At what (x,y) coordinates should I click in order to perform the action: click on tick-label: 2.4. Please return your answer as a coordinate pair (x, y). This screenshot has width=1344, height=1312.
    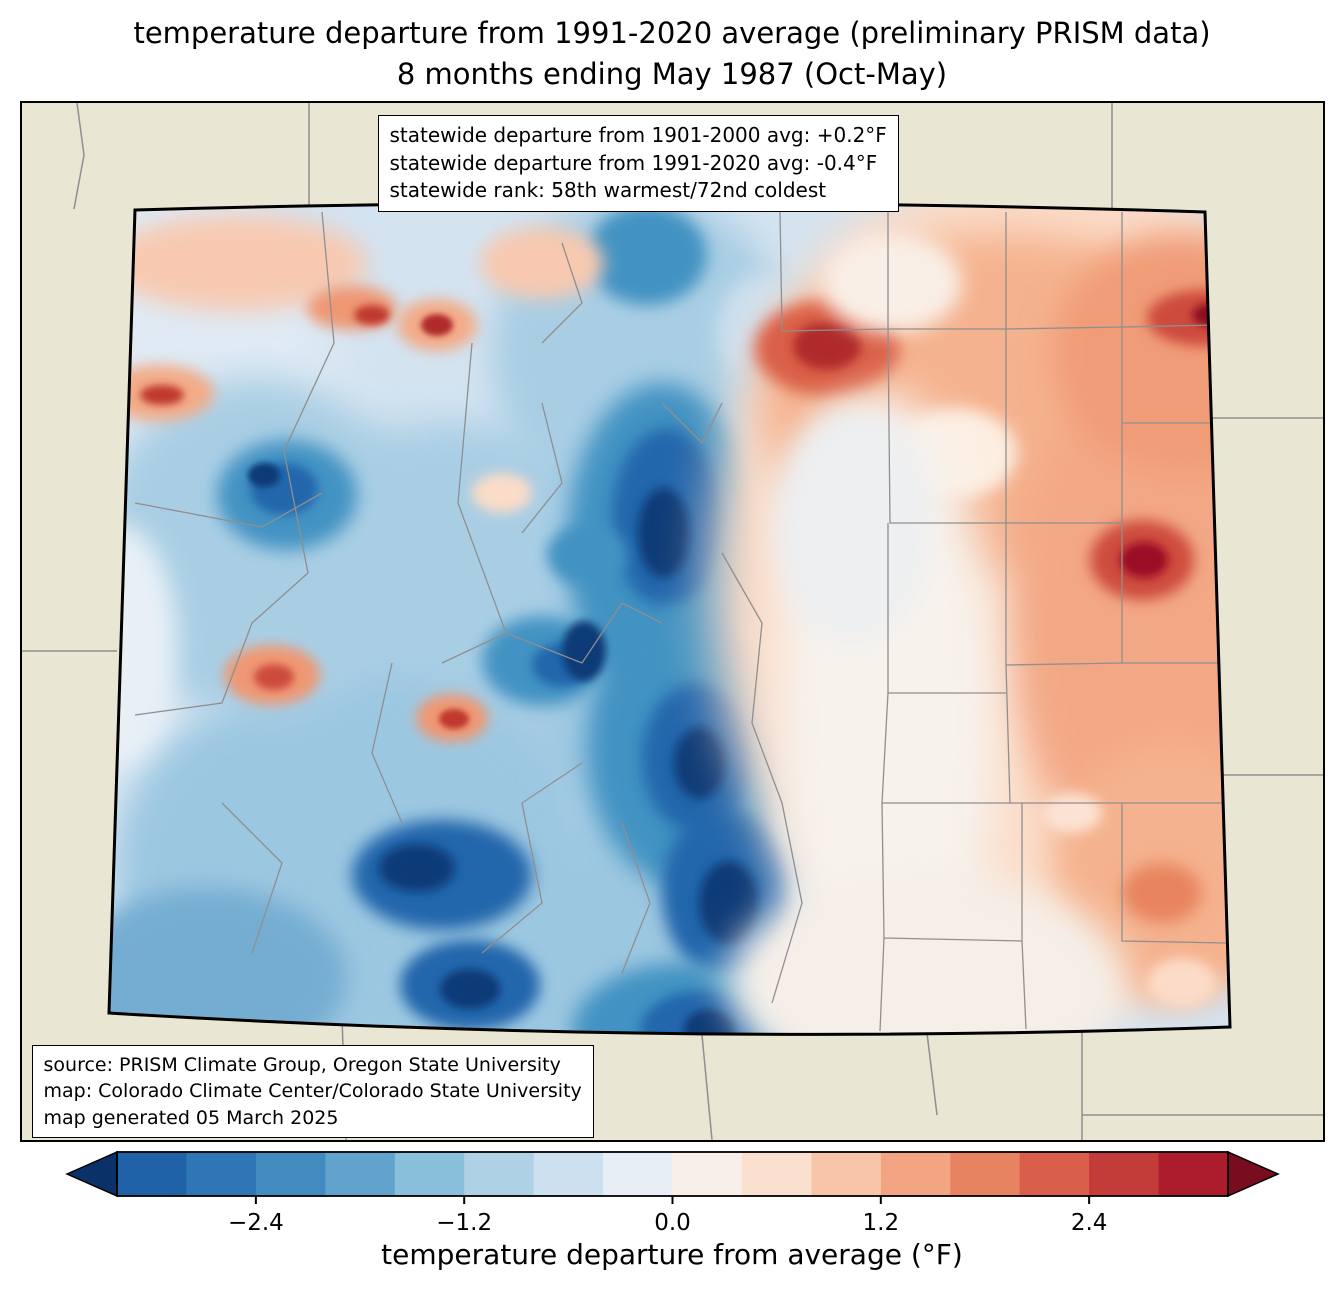
    Looking at the image, I should click on (1088, 1223).